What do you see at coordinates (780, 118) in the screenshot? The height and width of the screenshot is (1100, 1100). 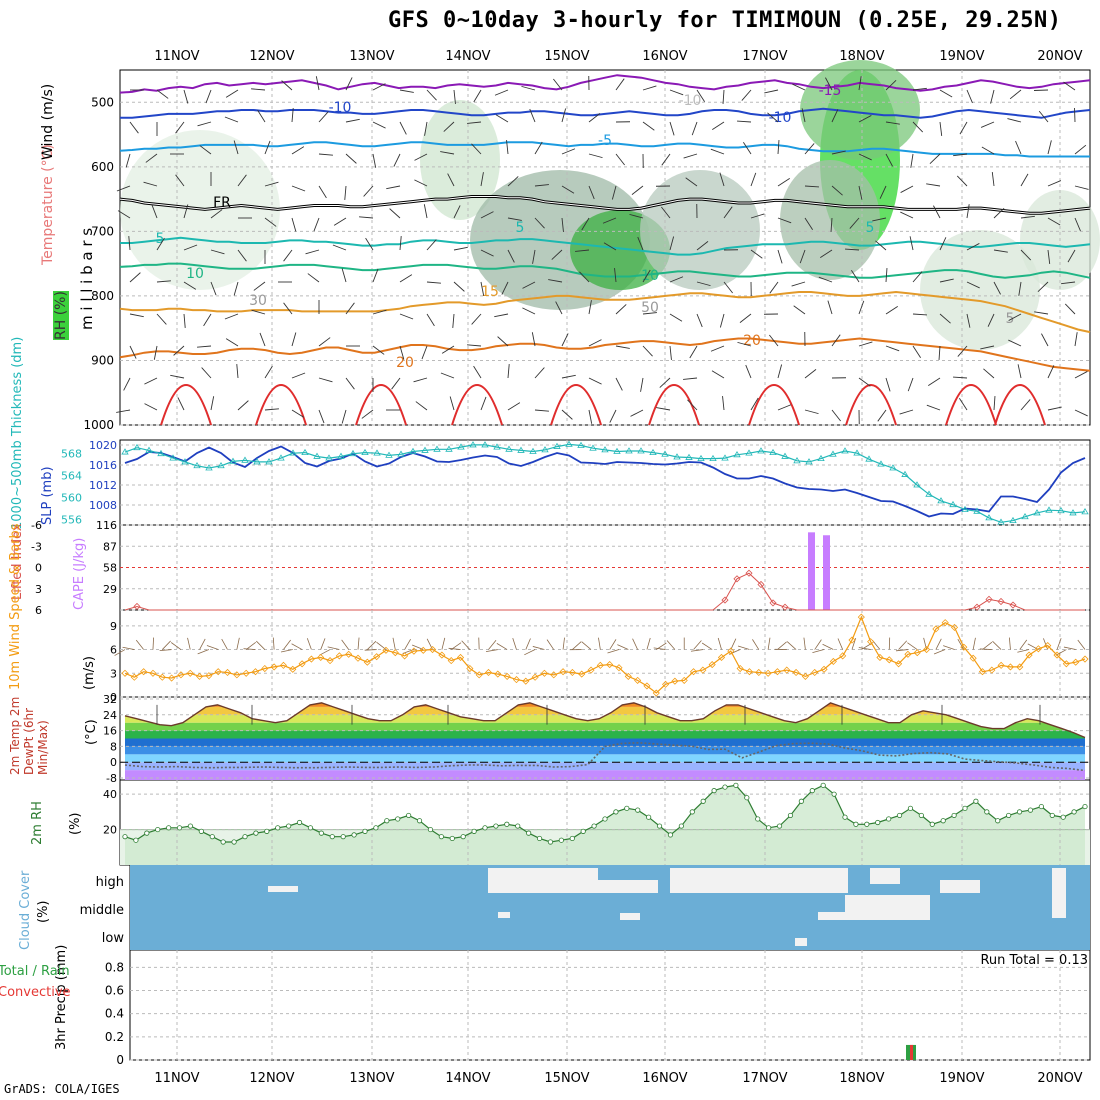 I see `contour-label: -10` at bounding box center [780, 118].